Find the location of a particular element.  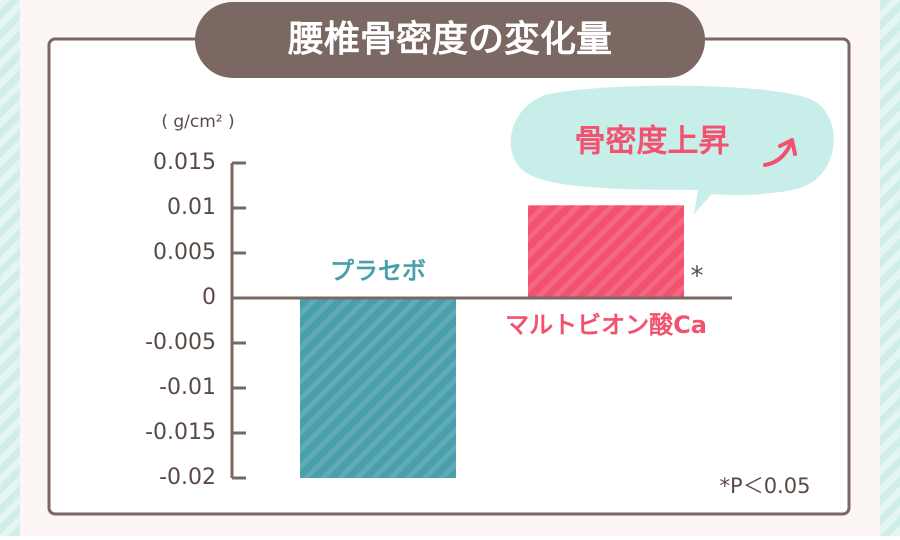

callout-text: 骨密度上昇 is located at coordinates (652, 142).